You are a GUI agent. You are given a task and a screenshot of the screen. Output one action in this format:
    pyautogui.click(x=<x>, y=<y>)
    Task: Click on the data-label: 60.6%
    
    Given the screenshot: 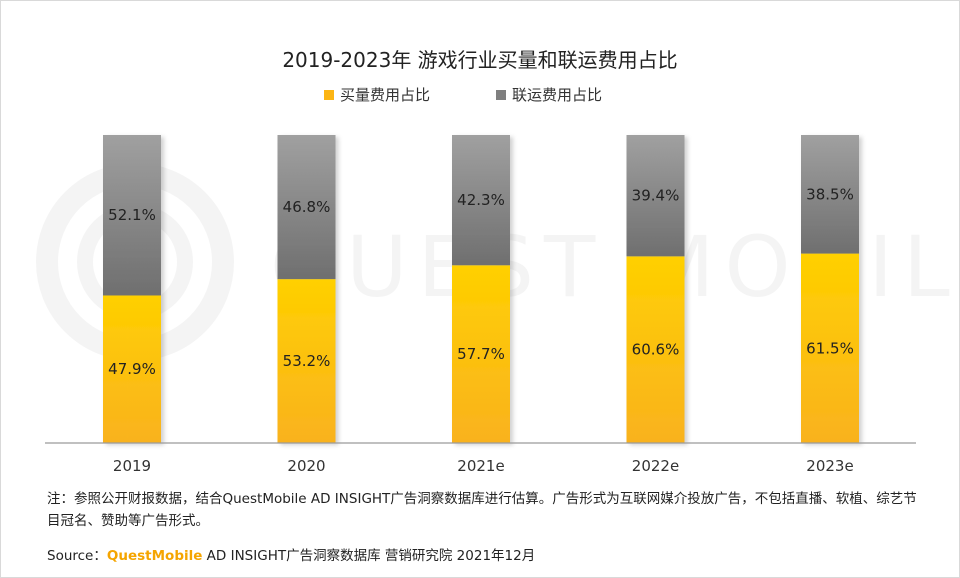 What is the action you would take?
    pyautogui.click(x=656, y=350)
    